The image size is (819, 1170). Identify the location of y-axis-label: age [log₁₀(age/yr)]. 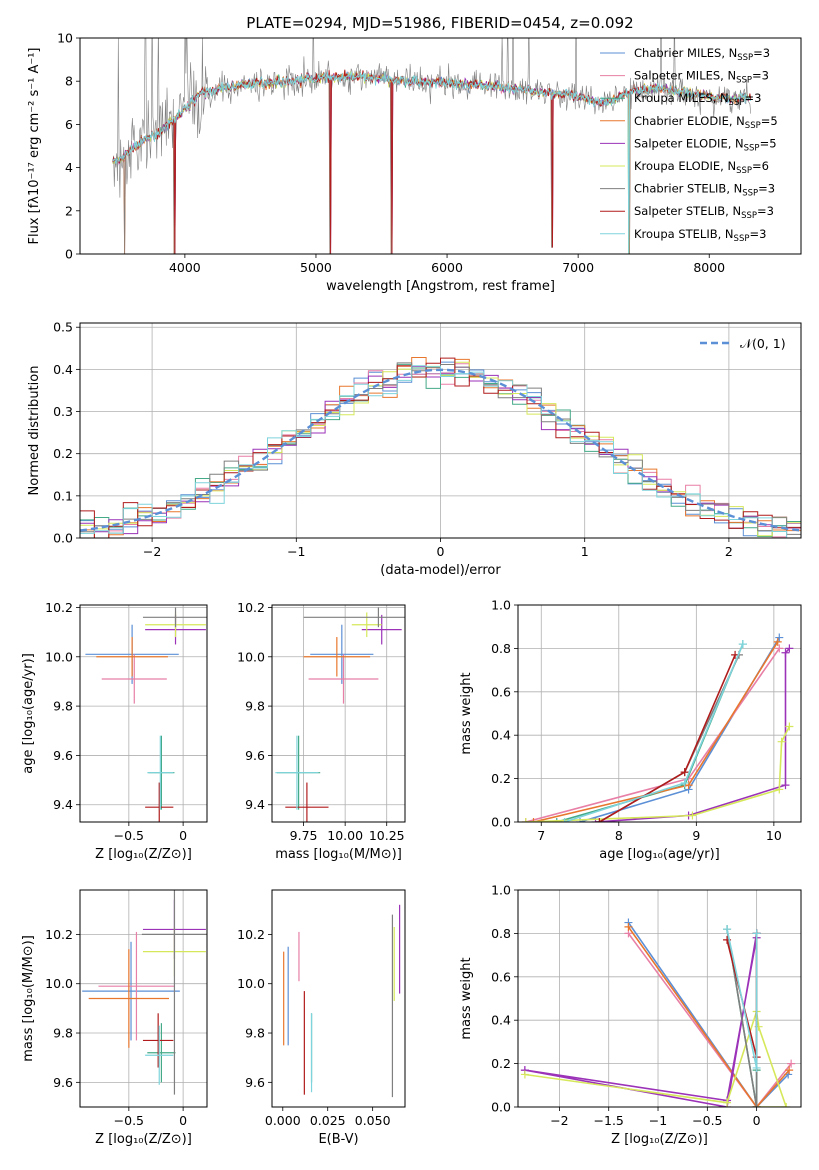
(28, 713).